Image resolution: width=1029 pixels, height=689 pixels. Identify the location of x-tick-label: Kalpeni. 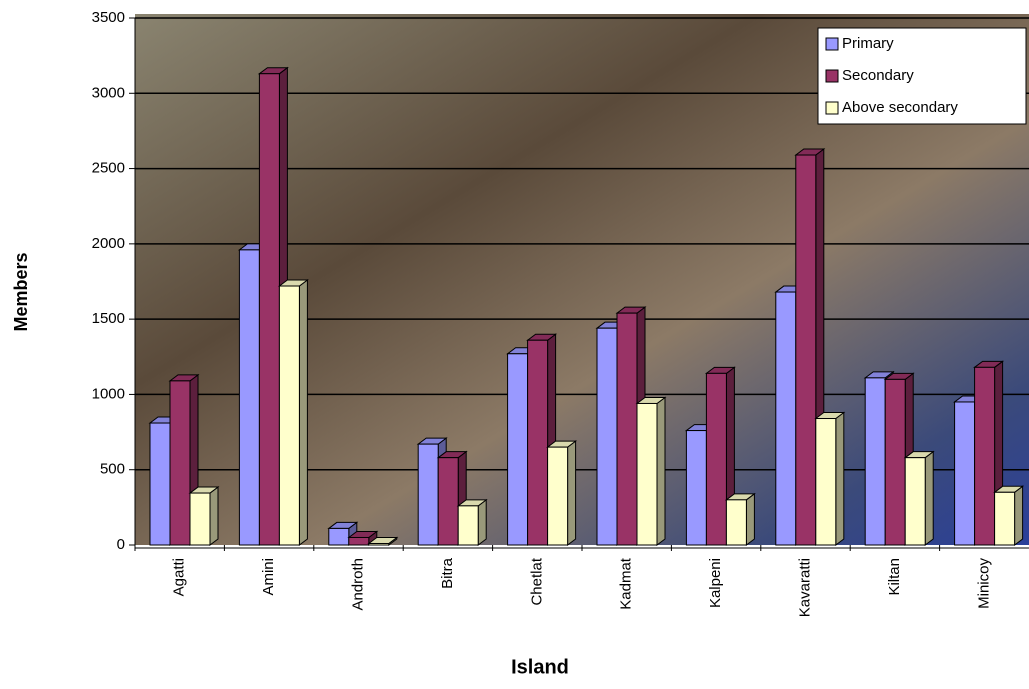
(715, 583).